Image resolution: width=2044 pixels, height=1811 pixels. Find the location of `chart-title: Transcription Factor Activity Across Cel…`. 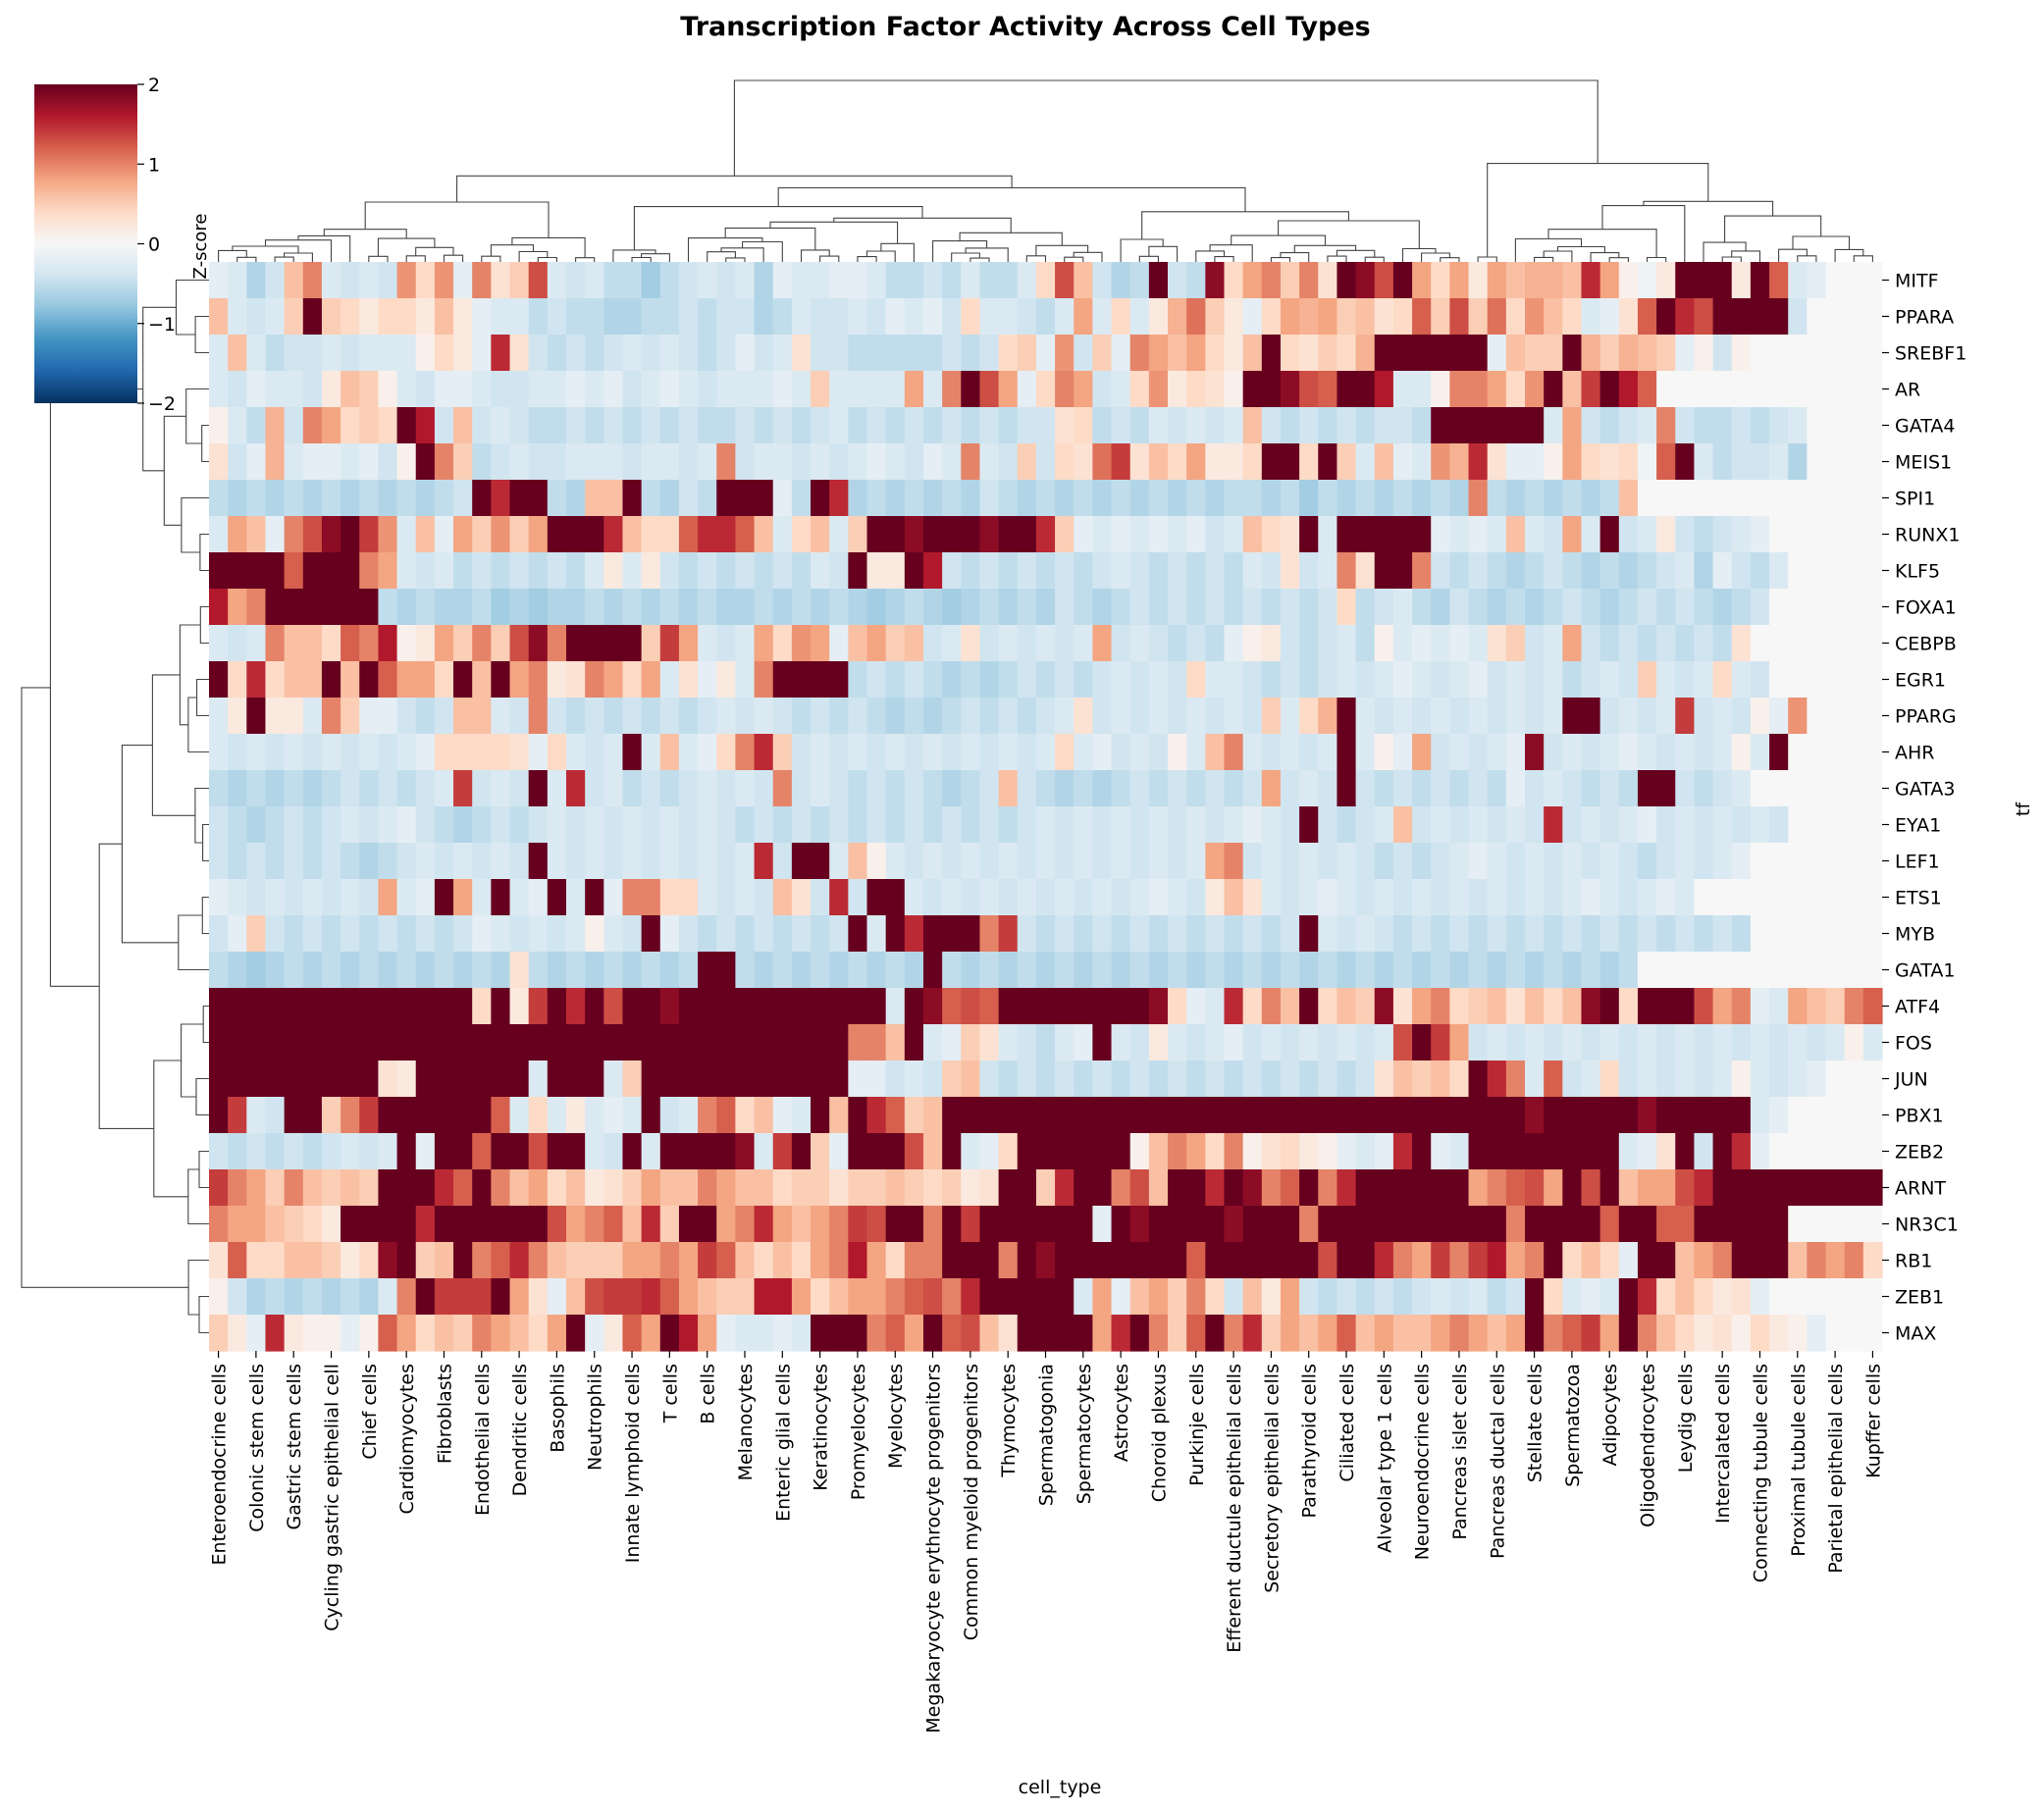

chart-title: Transcription Factor Activity Across Cel… is located at coordinates (1025, 27).